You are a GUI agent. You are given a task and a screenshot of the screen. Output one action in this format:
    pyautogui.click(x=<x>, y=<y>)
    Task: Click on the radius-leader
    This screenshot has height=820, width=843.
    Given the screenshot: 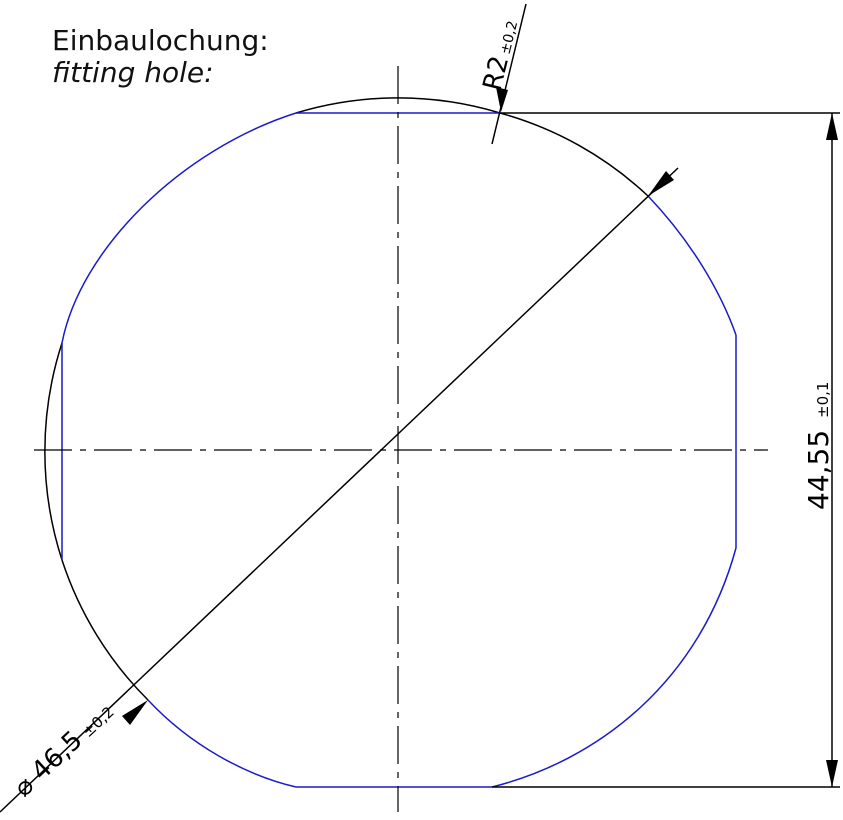 What is the action you would take?
    pyautogui.click(x=509, y=74)
    